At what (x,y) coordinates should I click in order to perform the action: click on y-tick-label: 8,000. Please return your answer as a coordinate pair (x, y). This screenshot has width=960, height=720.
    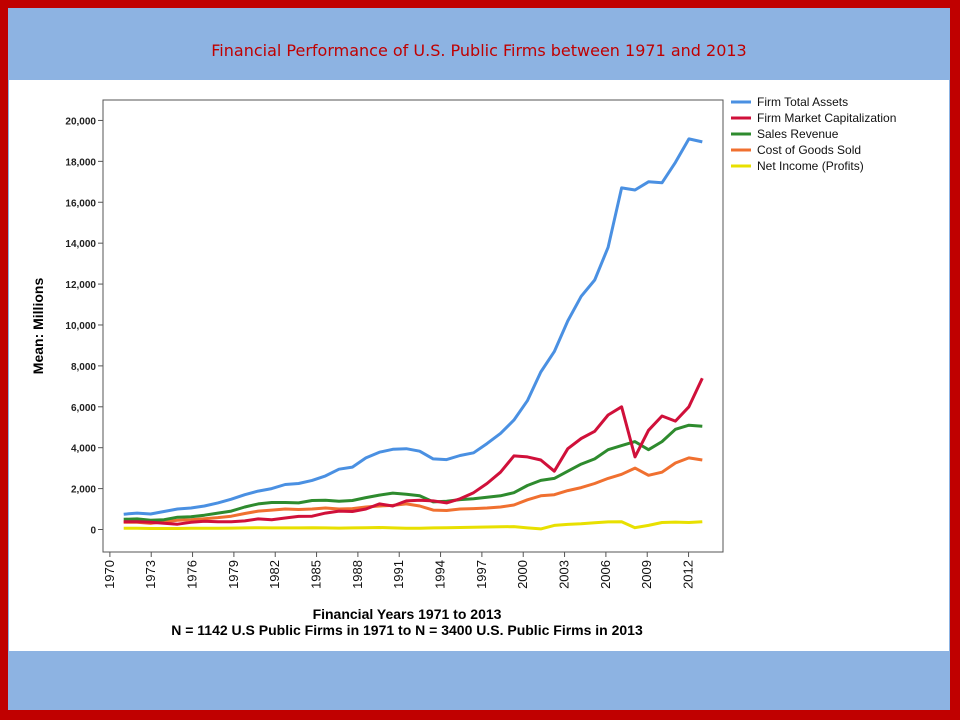
    Looking at the image, I should click on (83, 367).